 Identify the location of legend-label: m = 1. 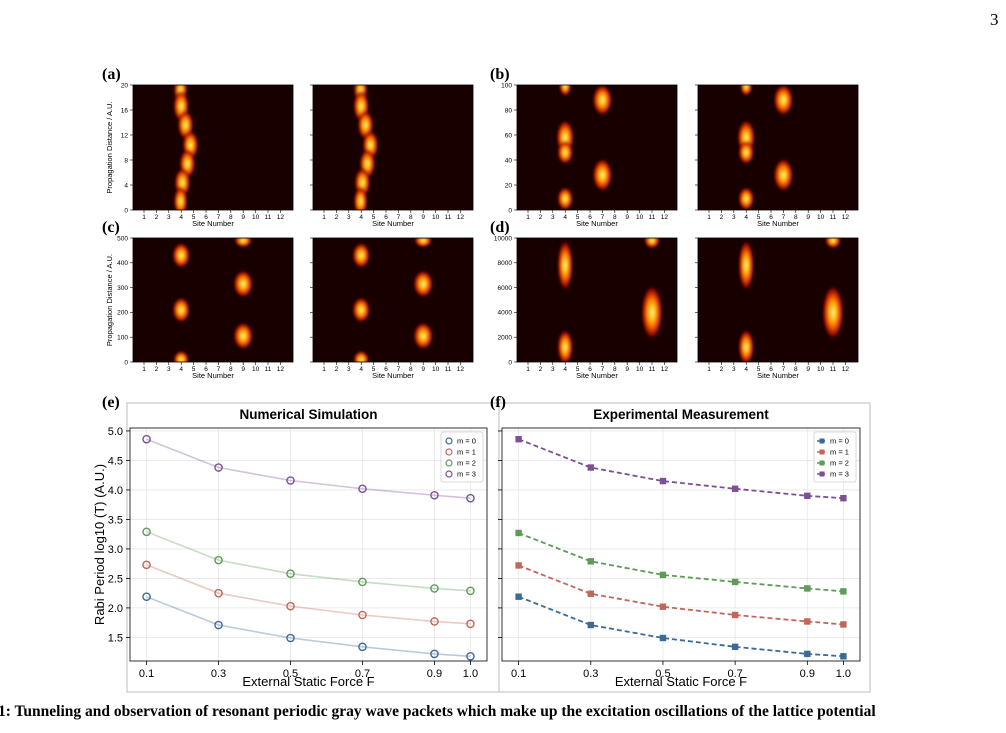
(466, 452).